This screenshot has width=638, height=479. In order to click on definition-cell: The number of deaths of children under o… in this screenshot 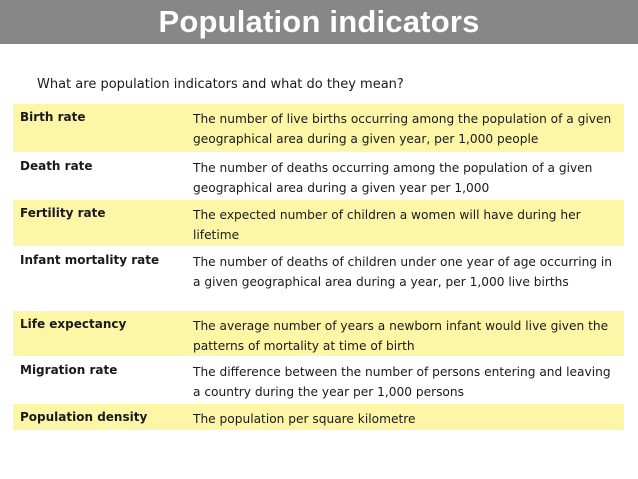, I will do `click(403, 272)`.